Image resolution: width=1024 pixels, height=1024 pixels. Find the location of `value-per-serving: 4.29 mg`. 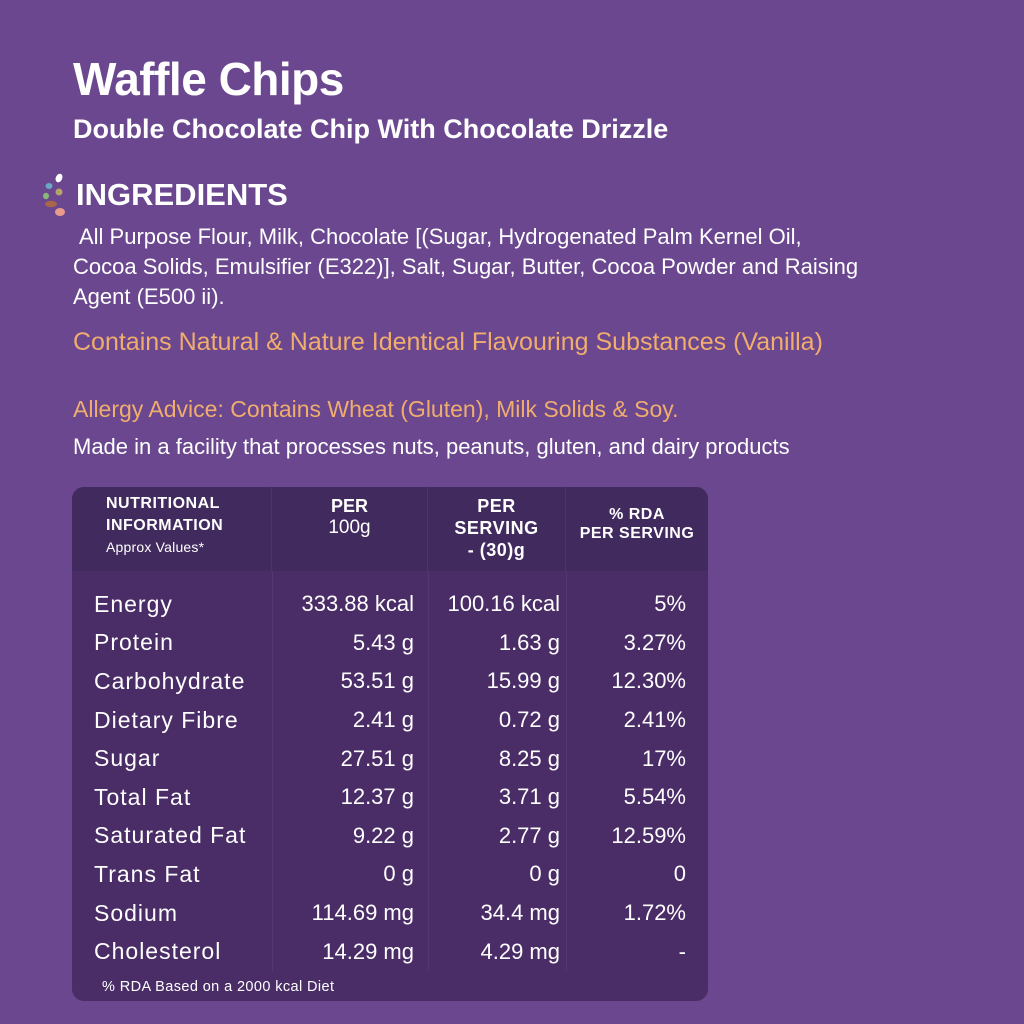

value-per-serving: 4.29 mg is located at coordinates (520, 951).